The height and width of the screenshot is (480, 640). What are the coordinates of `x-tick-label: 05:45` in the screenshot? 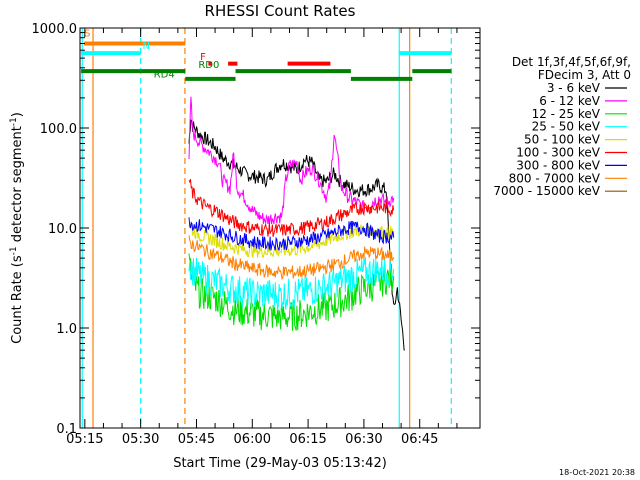 It's located at (196, 439).